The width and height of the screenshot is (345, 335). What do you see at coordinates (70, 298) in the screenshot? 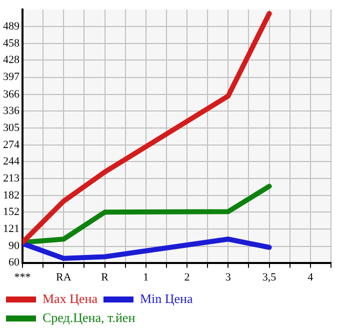
I see `legend-label: Max Цена` at bounding box center [70, 298].